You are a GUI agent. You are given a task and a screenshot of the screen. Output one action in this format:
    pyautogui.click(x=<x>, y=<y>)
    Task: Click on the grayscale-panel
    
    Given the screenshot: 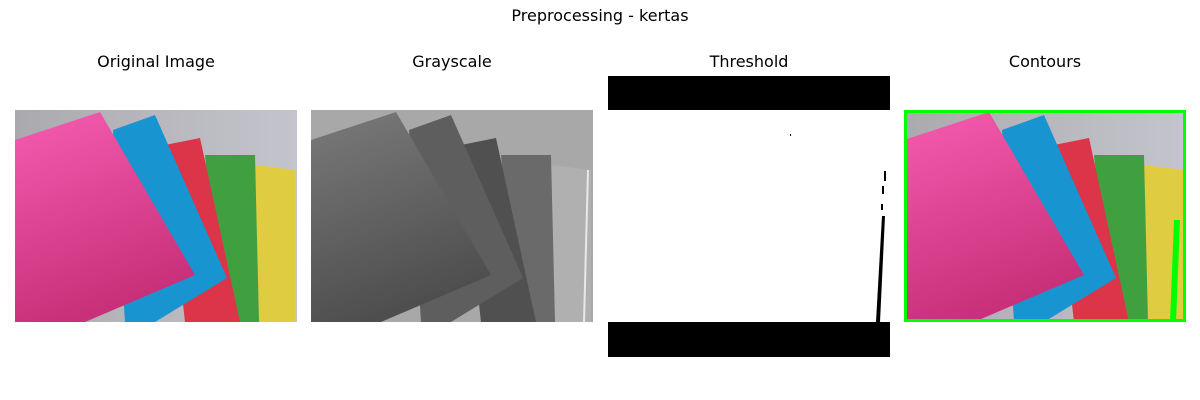 What is the action you would take?
    pyautogui.click(x=452, y=216)
    